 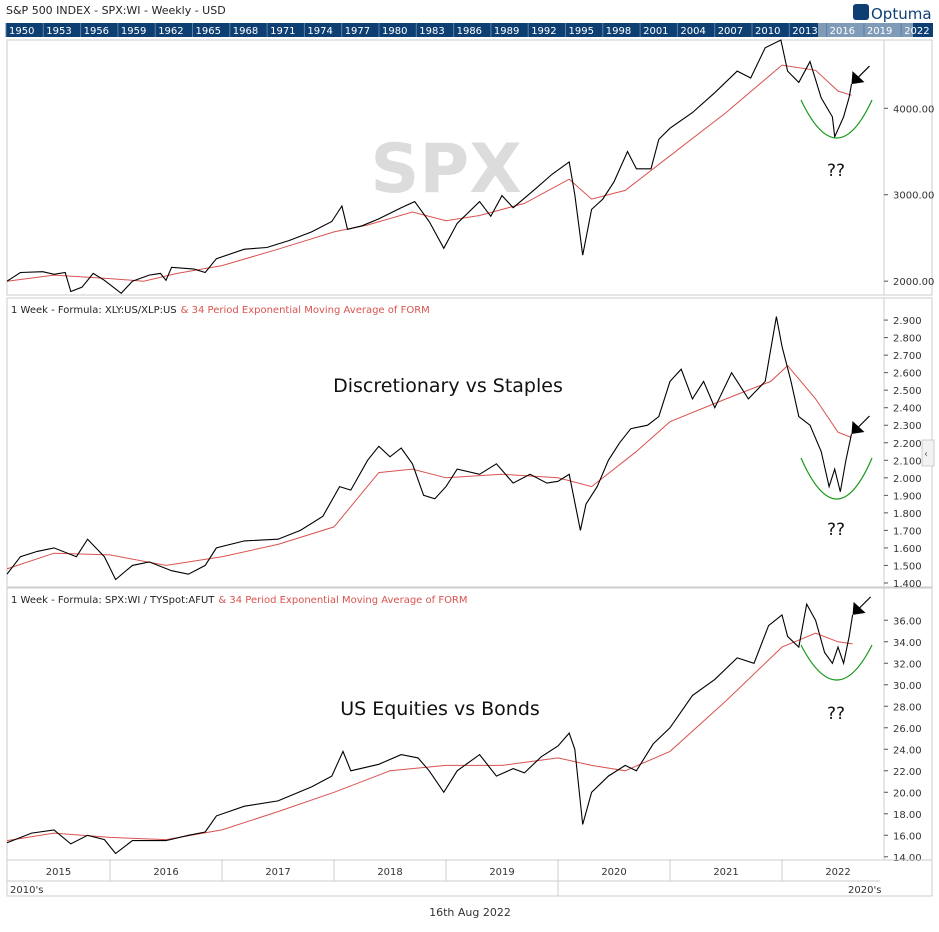 I want to click on timeline-year-1965: 1965, so click(x=208, y=31).